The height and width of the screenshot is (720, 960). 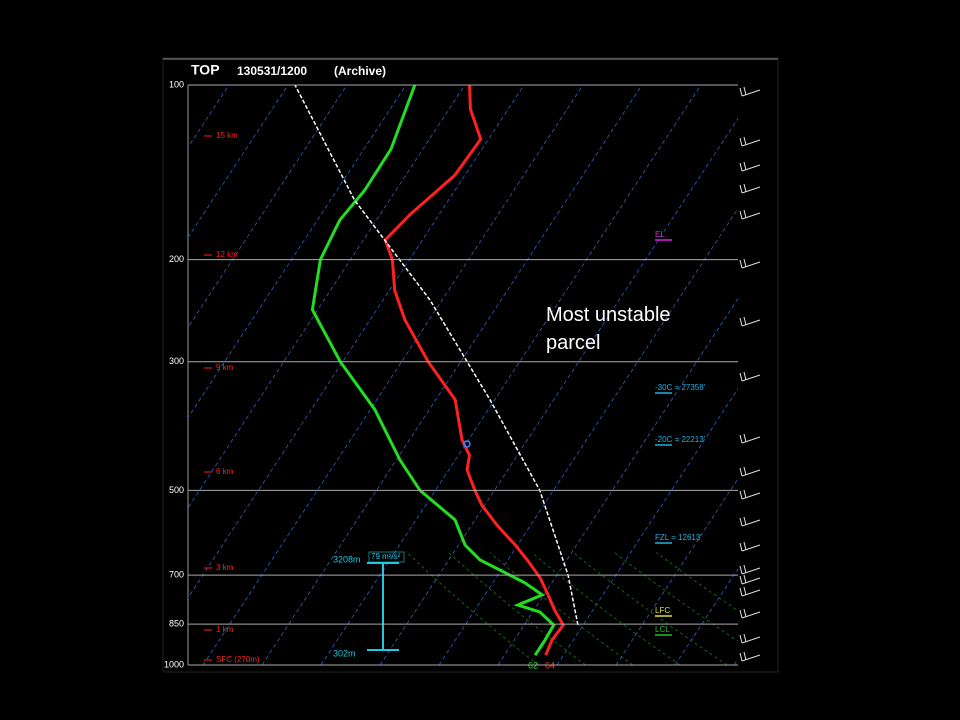 What do you see at coordinates (662, 610) in the screenshot?
I see `level-label: LFC` at bounding box center [662, 610].